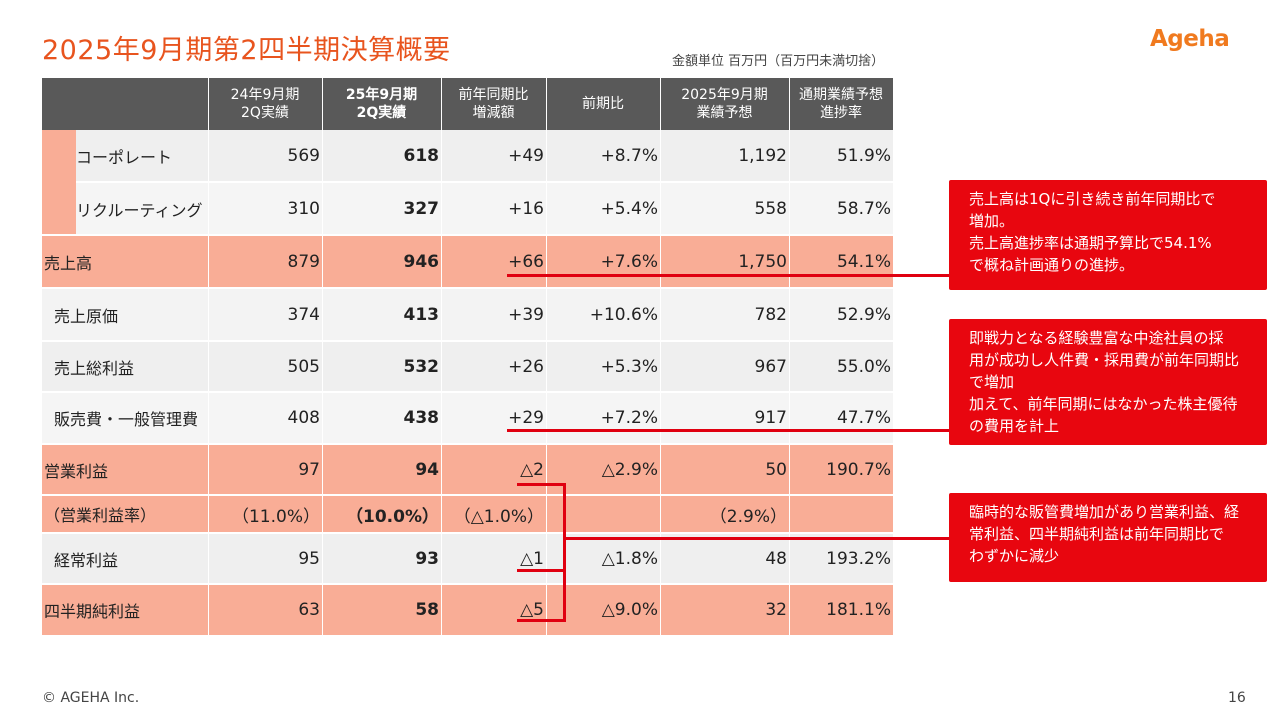  Describe the element at coordinates (526, 208) in the screenshot. I see `table-cell: +16` at that location.